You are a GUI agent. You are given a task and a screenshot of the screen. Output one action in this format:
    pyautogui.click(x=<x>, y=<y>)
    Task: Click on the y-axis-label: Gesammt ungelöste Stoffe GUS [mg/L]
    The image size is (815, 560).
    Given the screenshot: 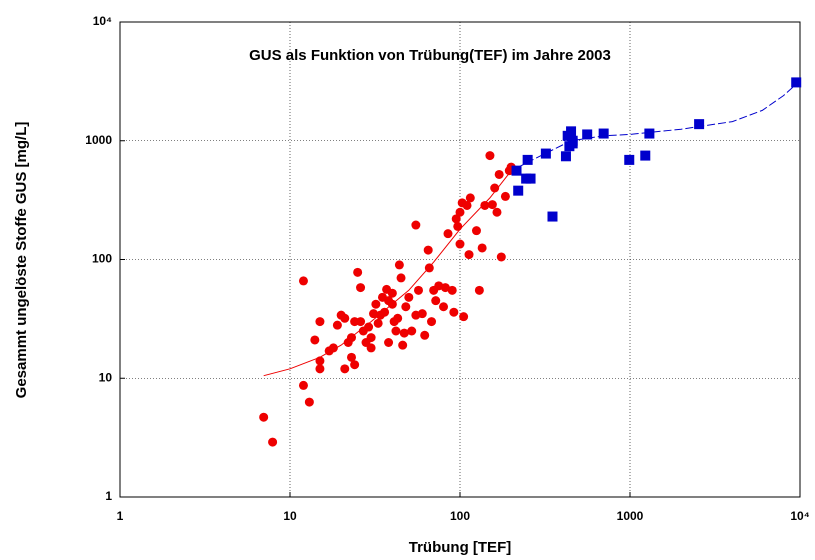 What is the action you would take?
    pyautogui.click(x=21, y=260)
    